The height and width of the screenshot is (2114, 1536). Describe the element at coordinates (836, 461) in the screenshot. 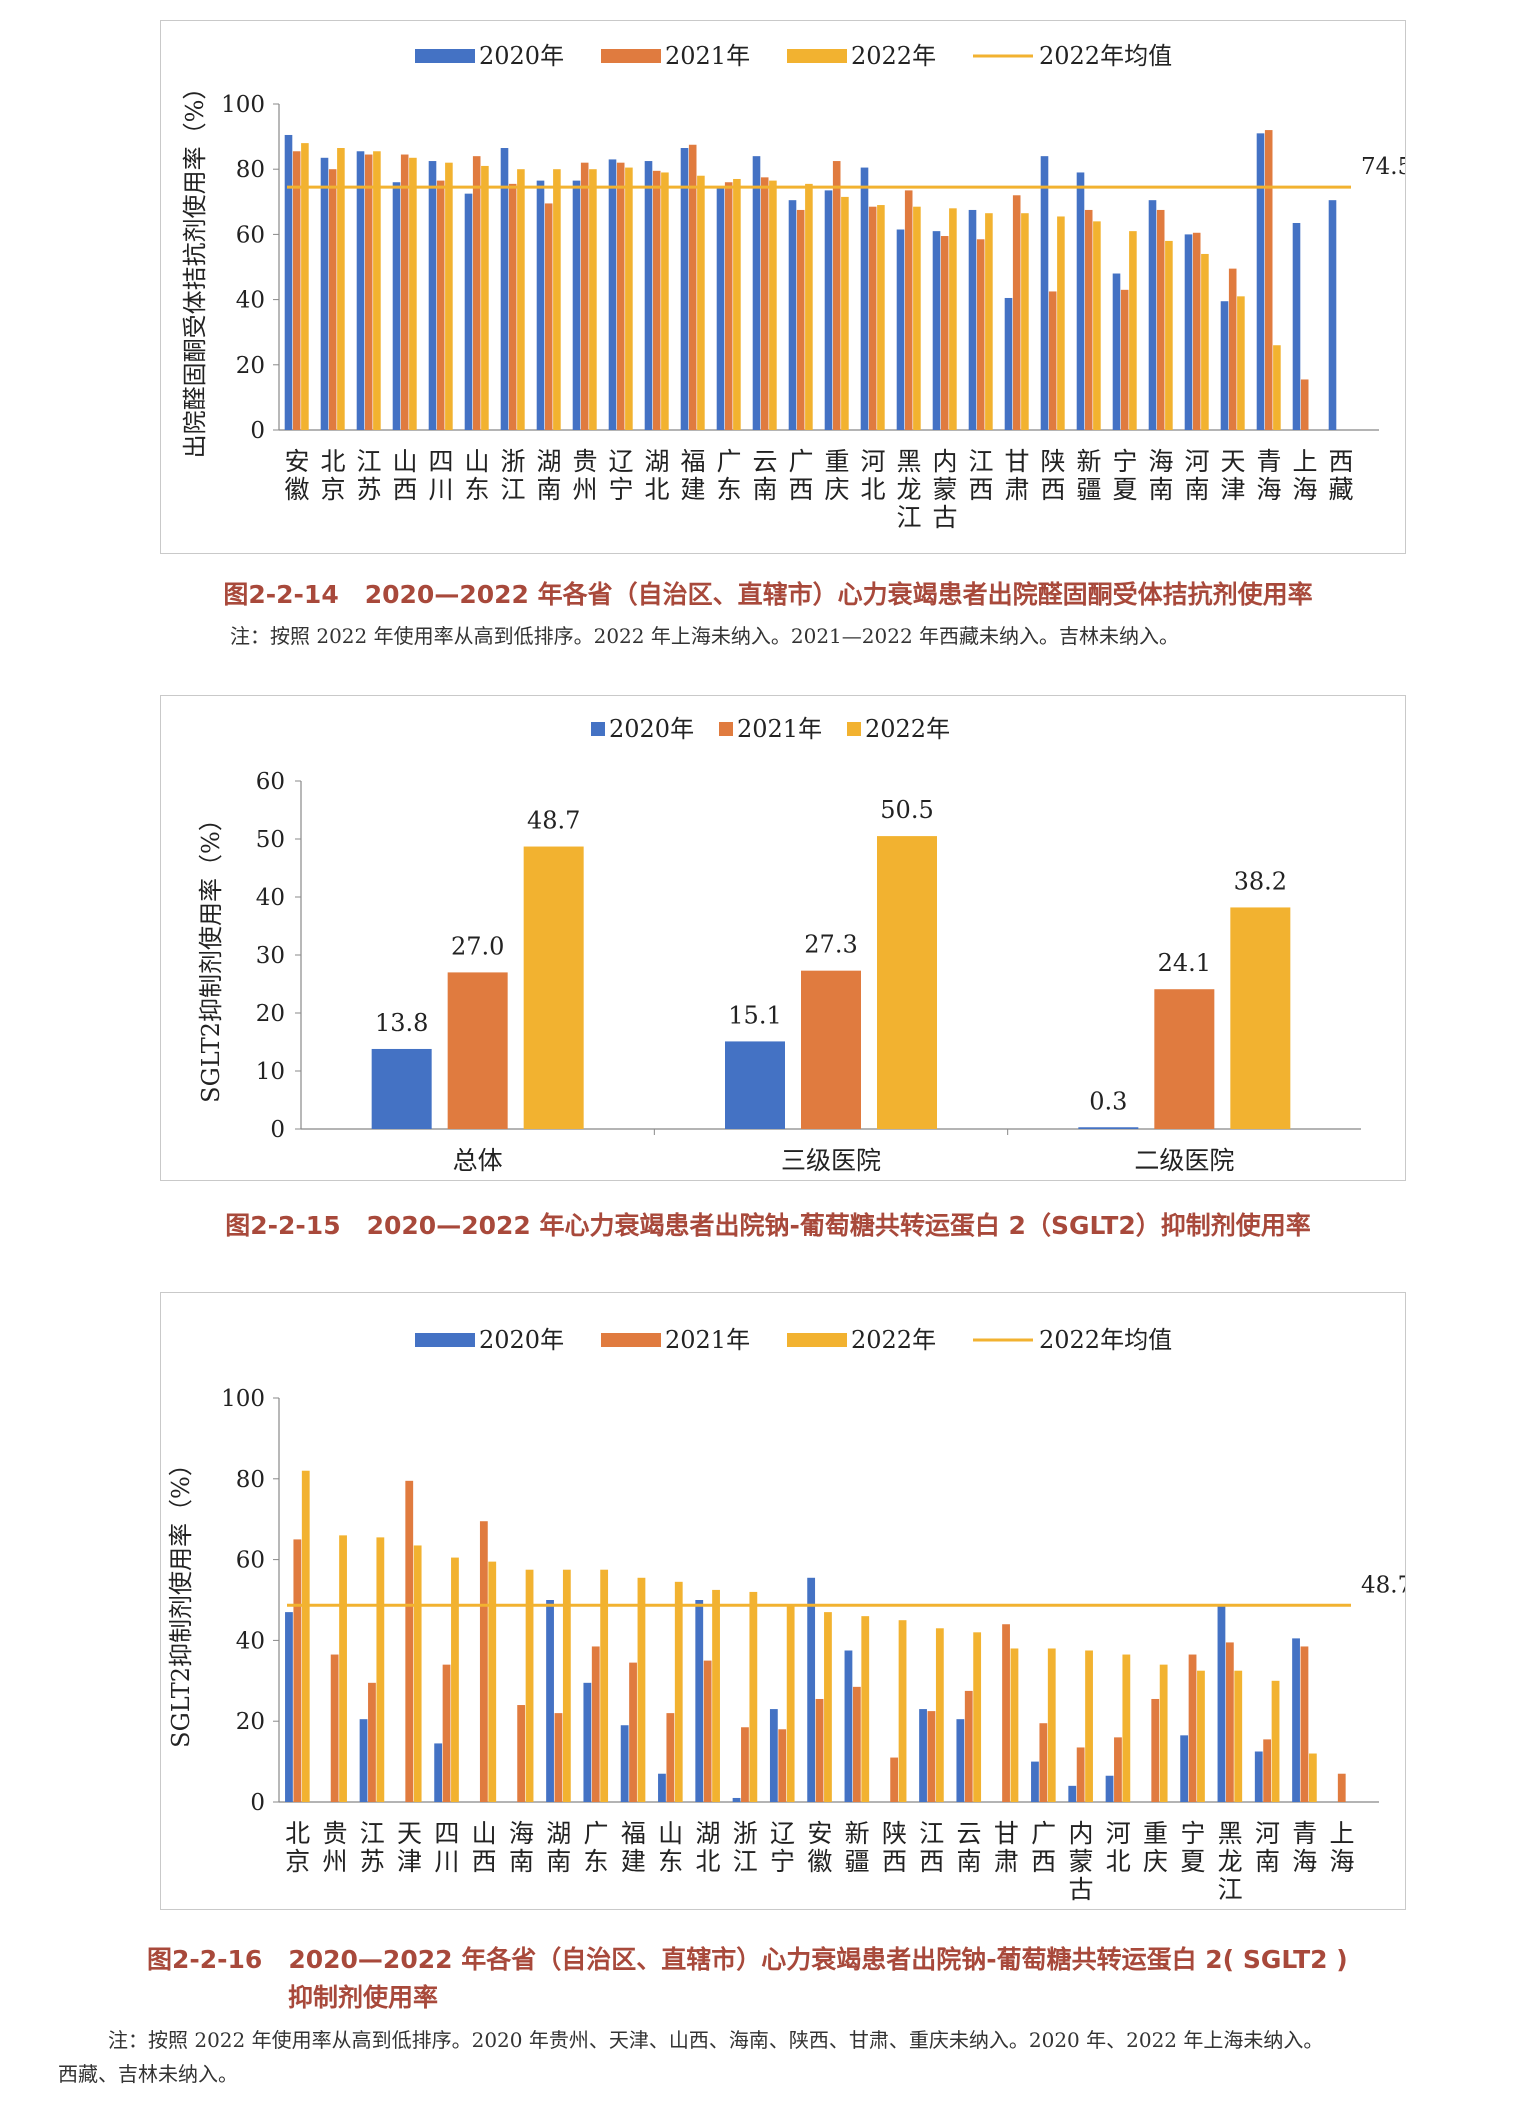

I see `x-tick-label: 重` at that location.